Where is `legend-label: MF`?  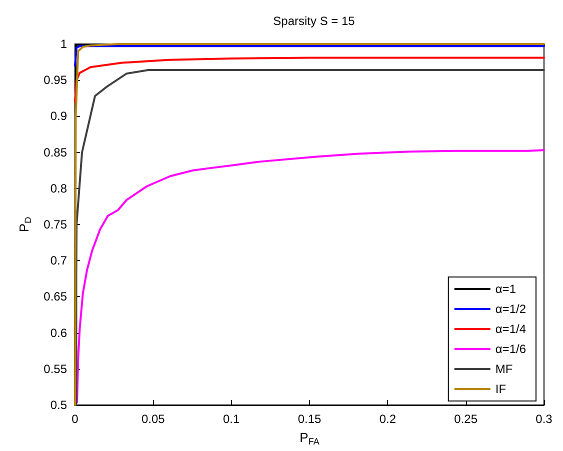
legend-label: MF is located at coordinates (504, 369).